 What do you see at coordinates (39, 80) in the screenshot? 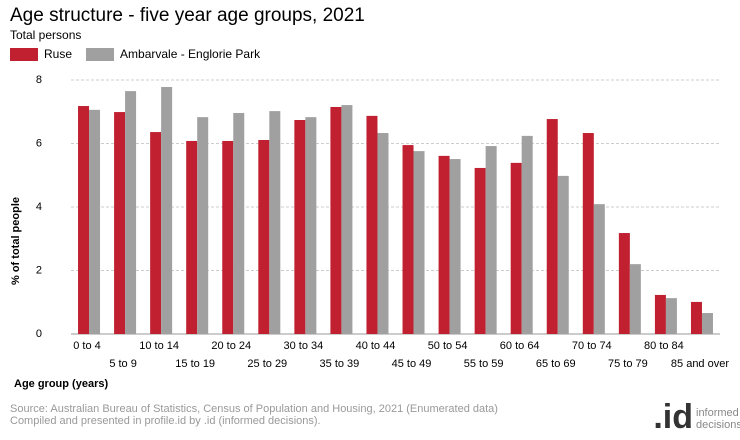
I see `y-tick-label: 8` at bounding box center [39, 80].